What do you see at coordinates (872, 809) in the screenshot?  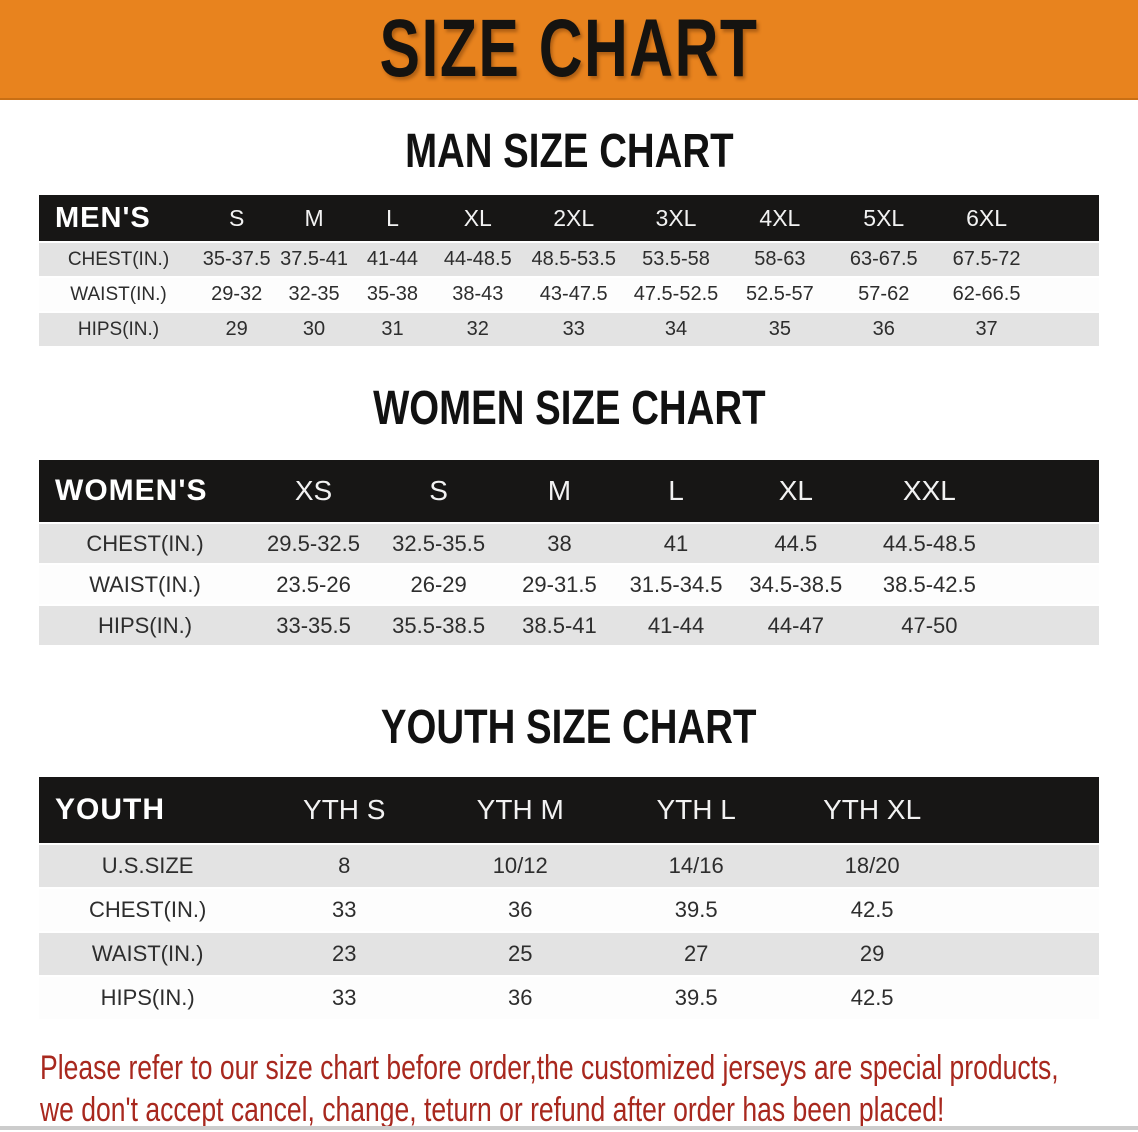 I see `youth-size-header: YTH XL` at bounding box center [872, 809].